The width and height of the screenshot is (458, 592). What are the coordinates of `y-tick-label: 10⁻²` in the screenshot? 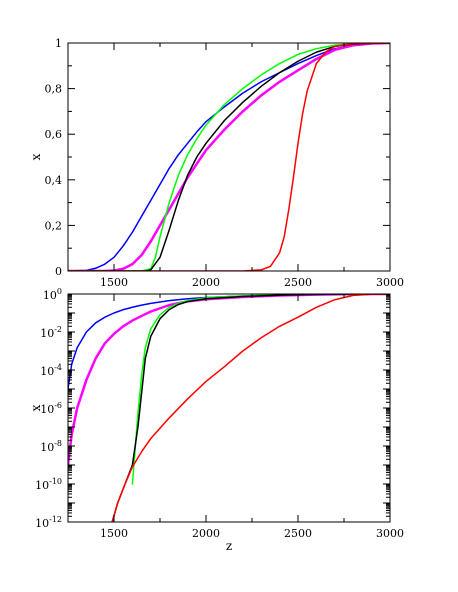 It's located at (51, 332).